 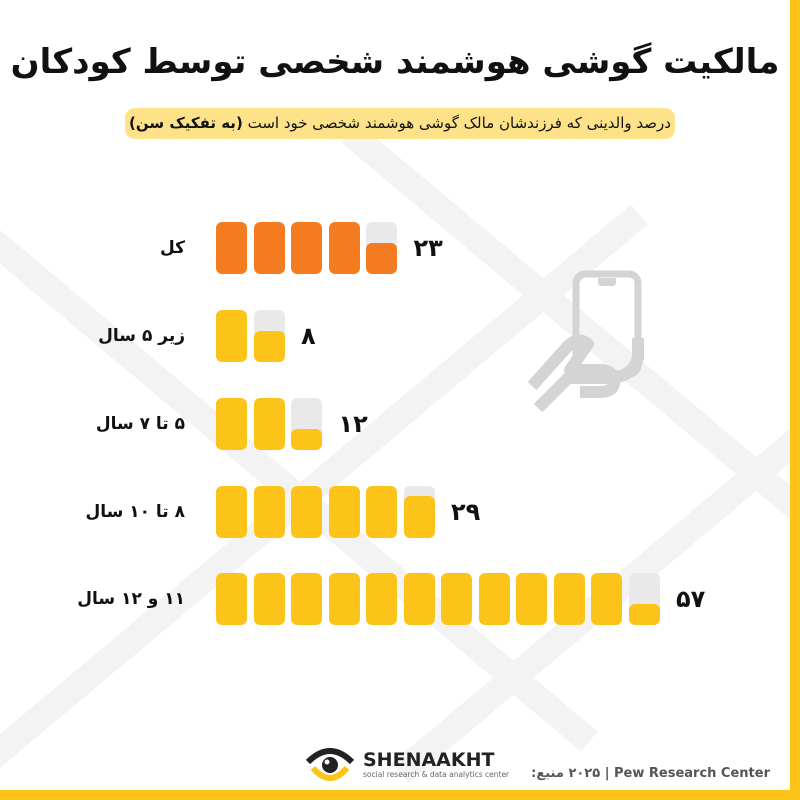 I want to click on value-label: ۲۳, so click(x=428, y=248).